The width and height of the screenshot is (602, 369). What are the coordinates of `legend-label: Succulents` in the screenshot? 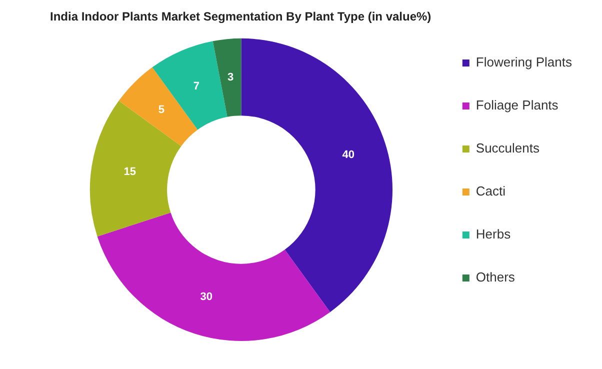 It's located at (508, 148).